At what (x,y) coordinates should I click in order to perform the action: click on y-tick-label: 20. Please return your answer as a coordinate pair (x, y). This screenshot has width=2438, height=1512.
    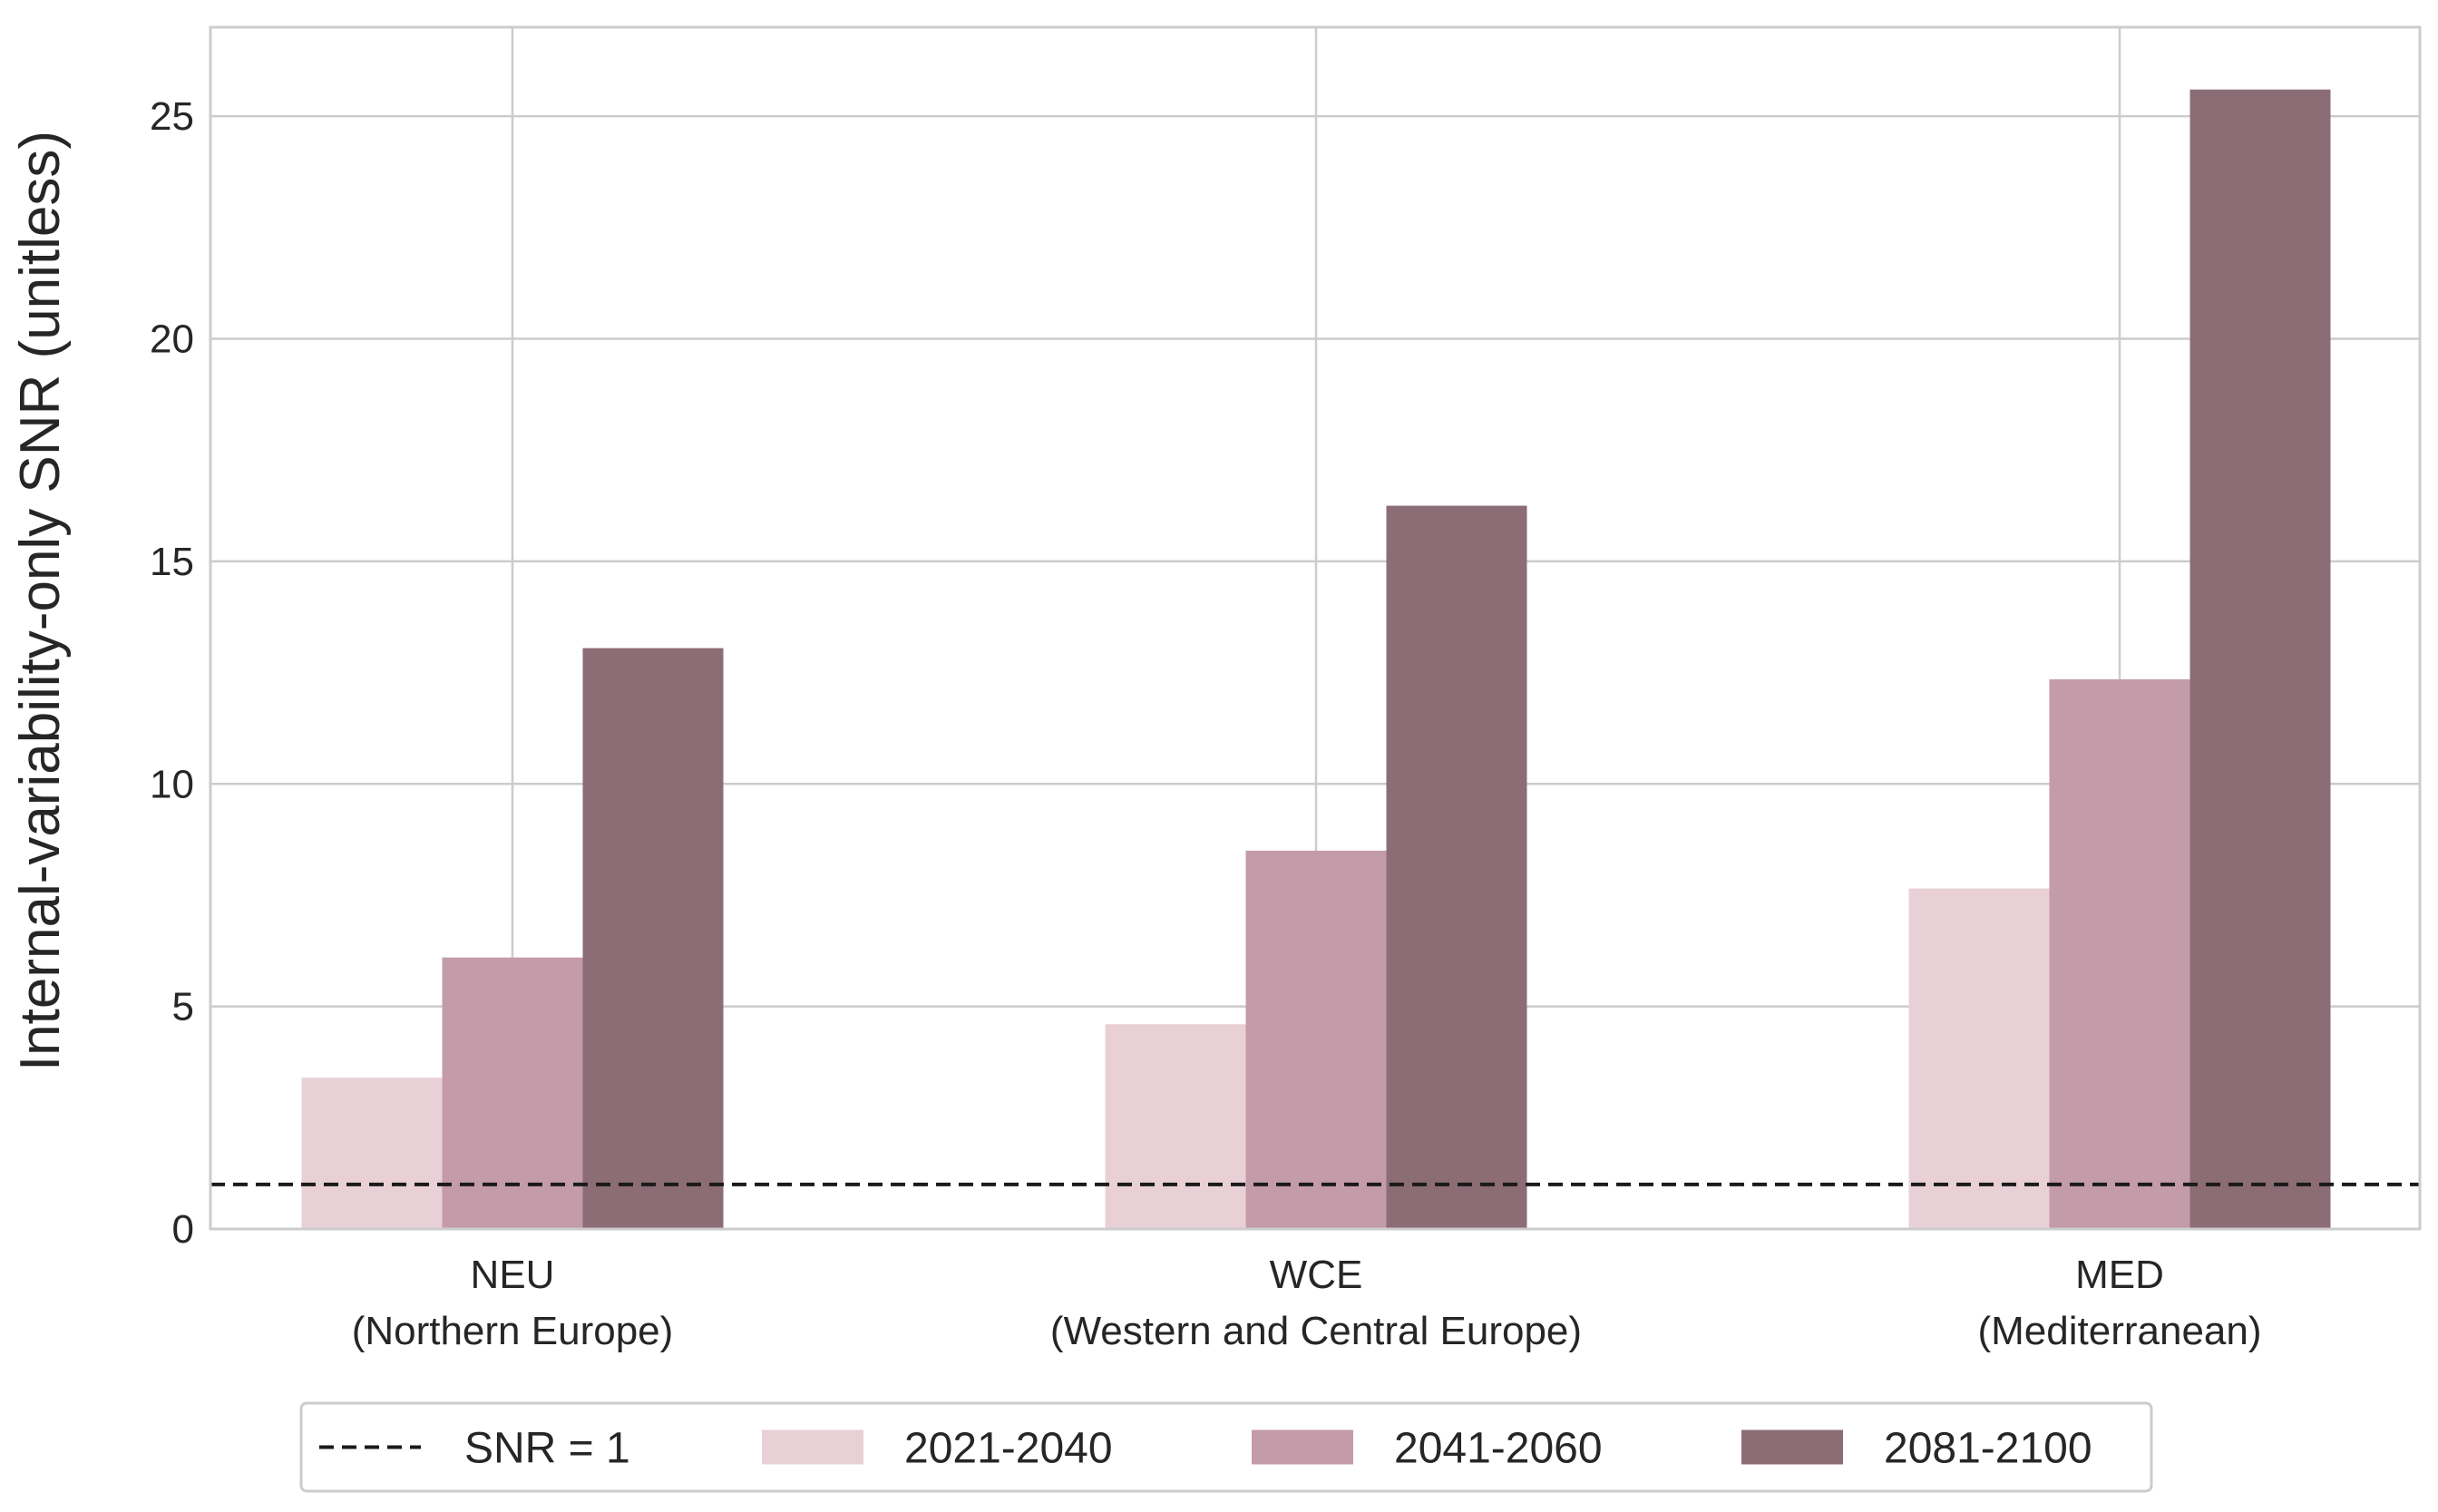
    Looking at the image, I should click on (172, 339).